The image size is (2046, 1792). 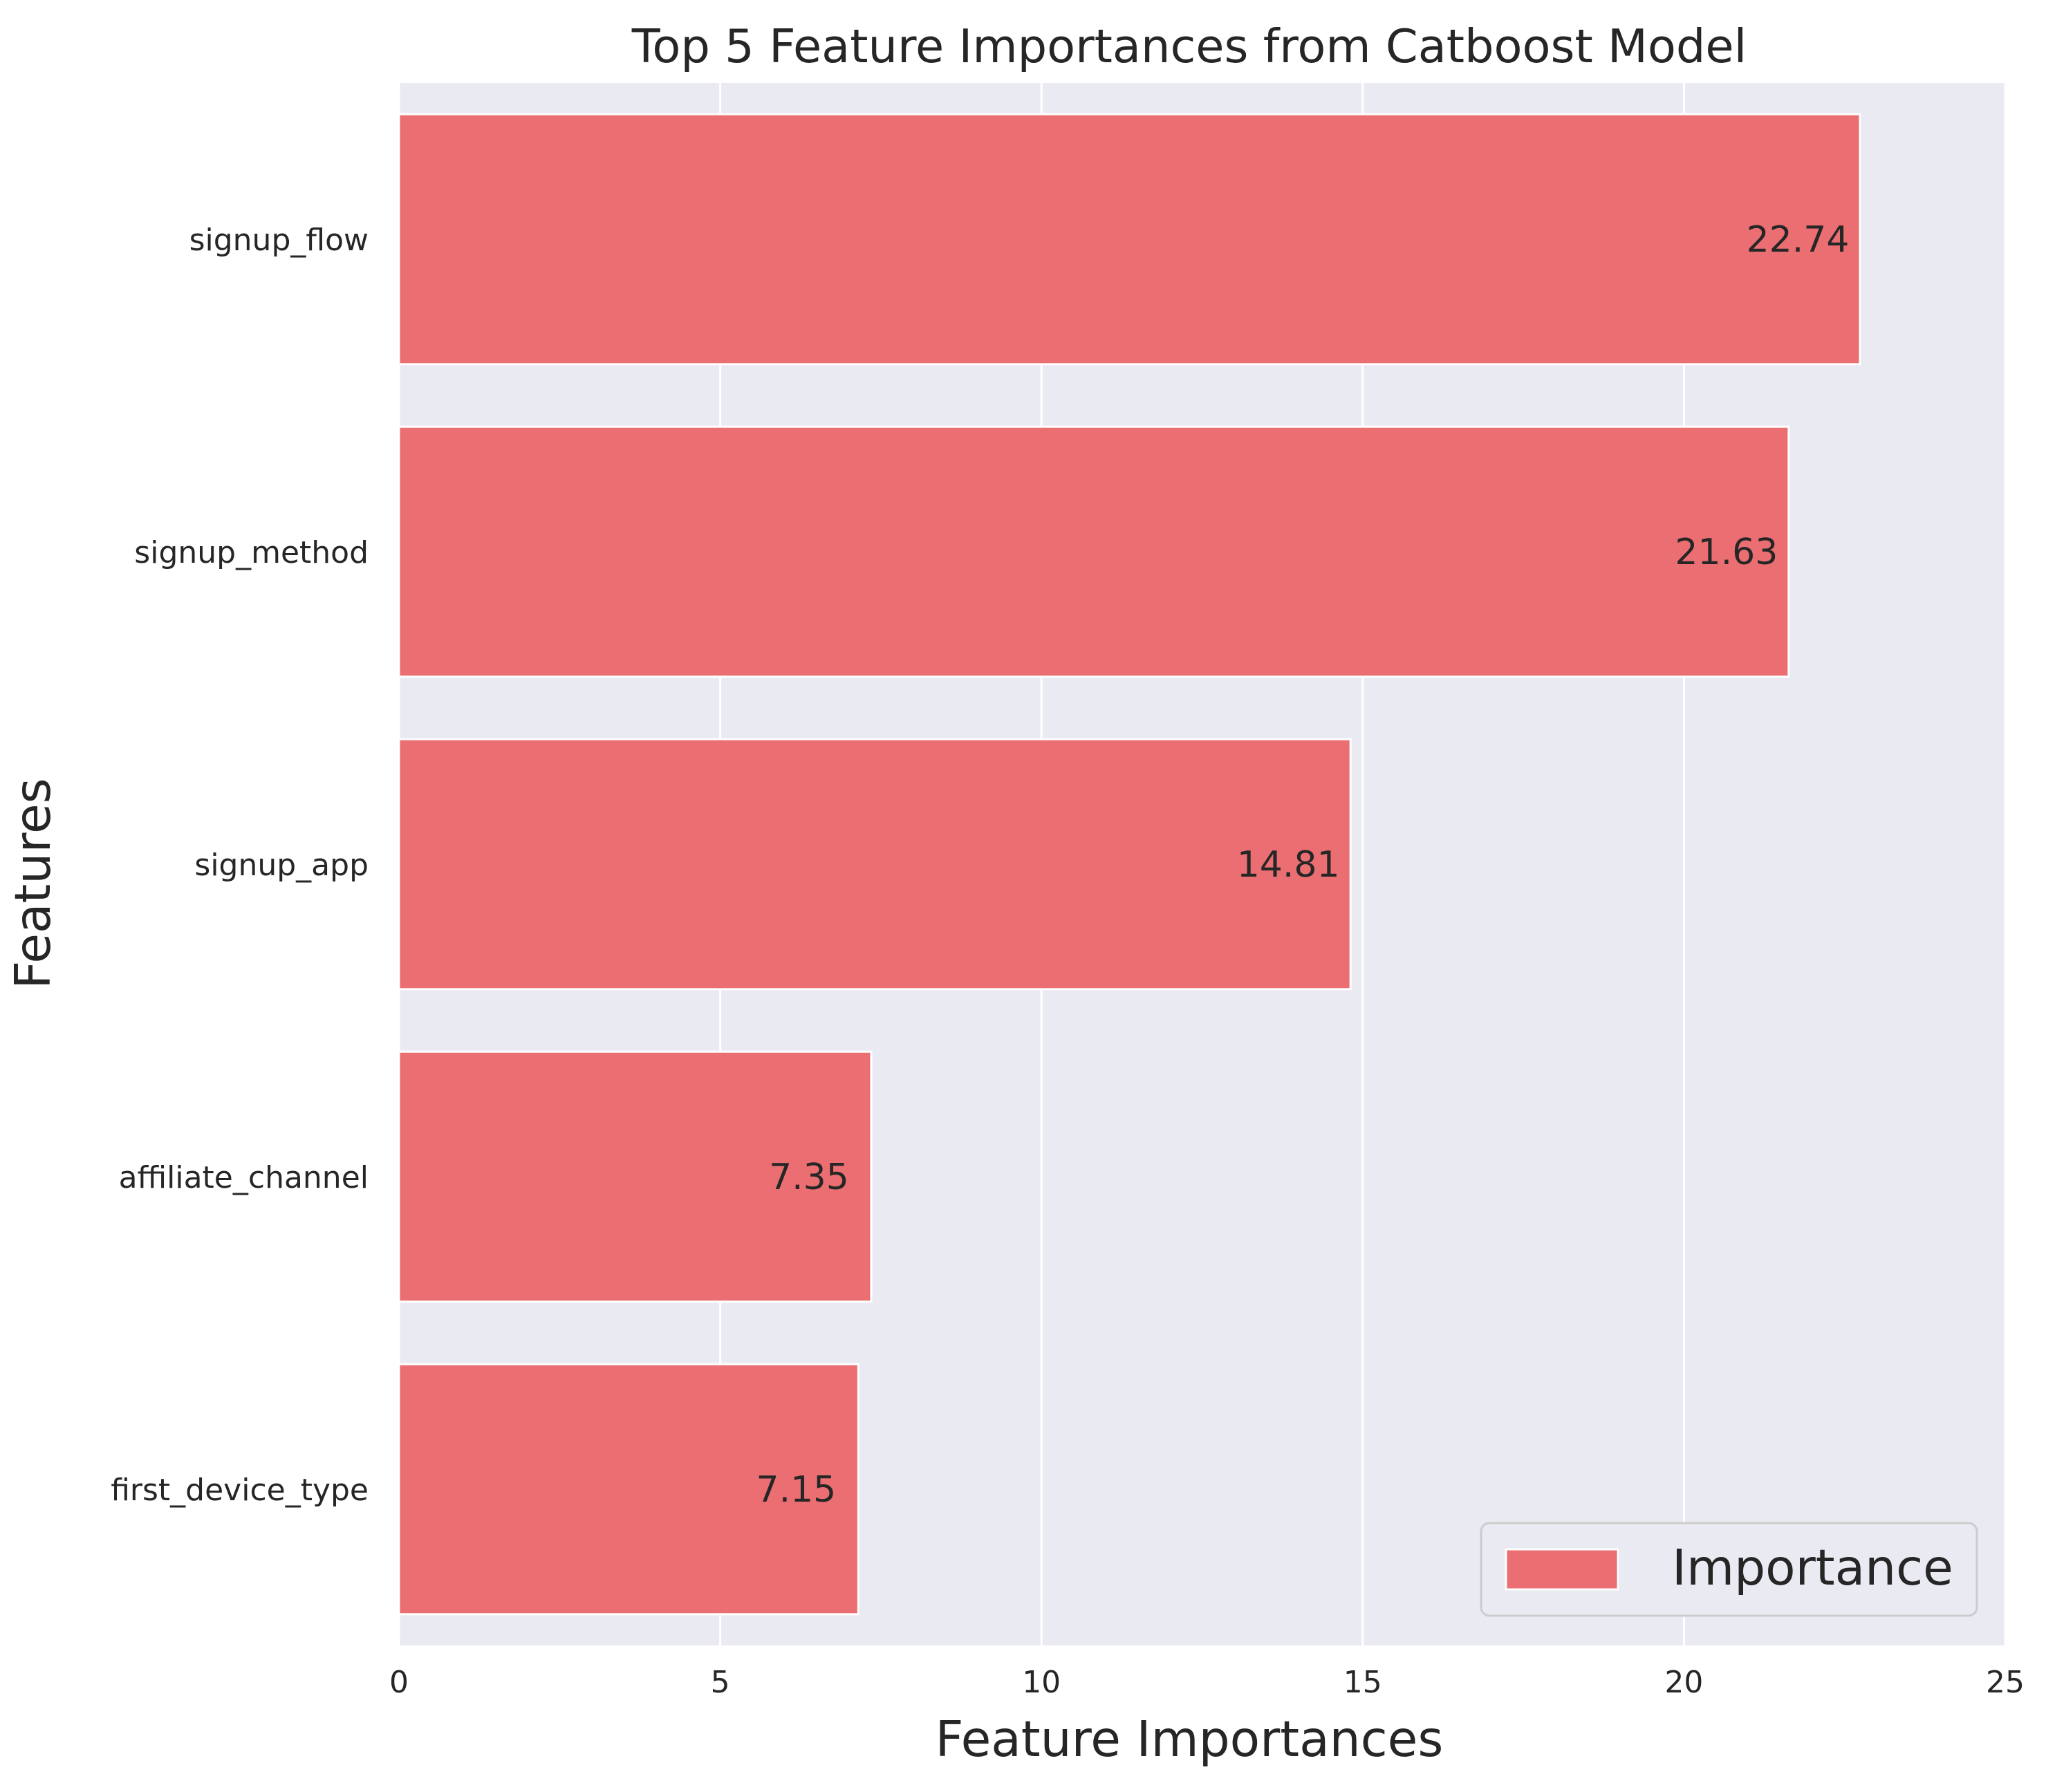 What do you see at coordinates (1288, 865) in the screenshot?
I see `value-label: 14.81` at bounding box center [1288, 865].